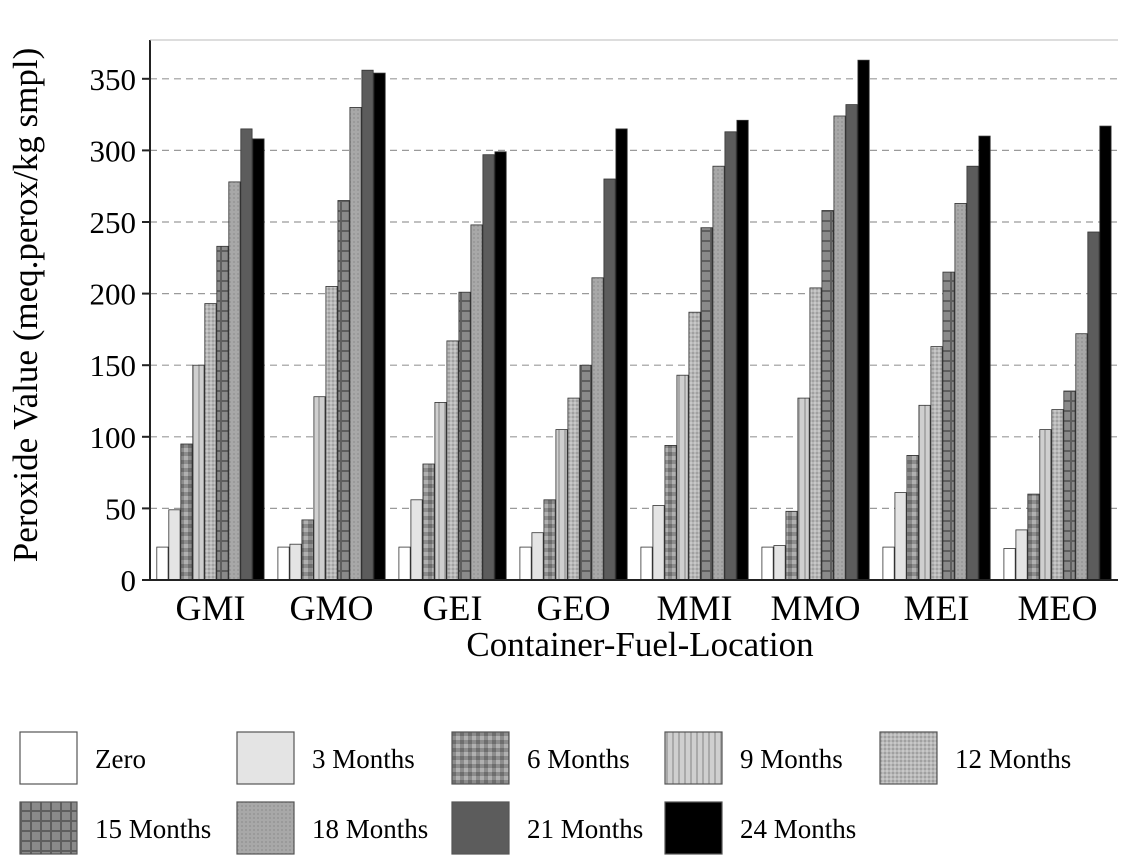  I want to click on x-category-label: MMI, so click(694, 608).